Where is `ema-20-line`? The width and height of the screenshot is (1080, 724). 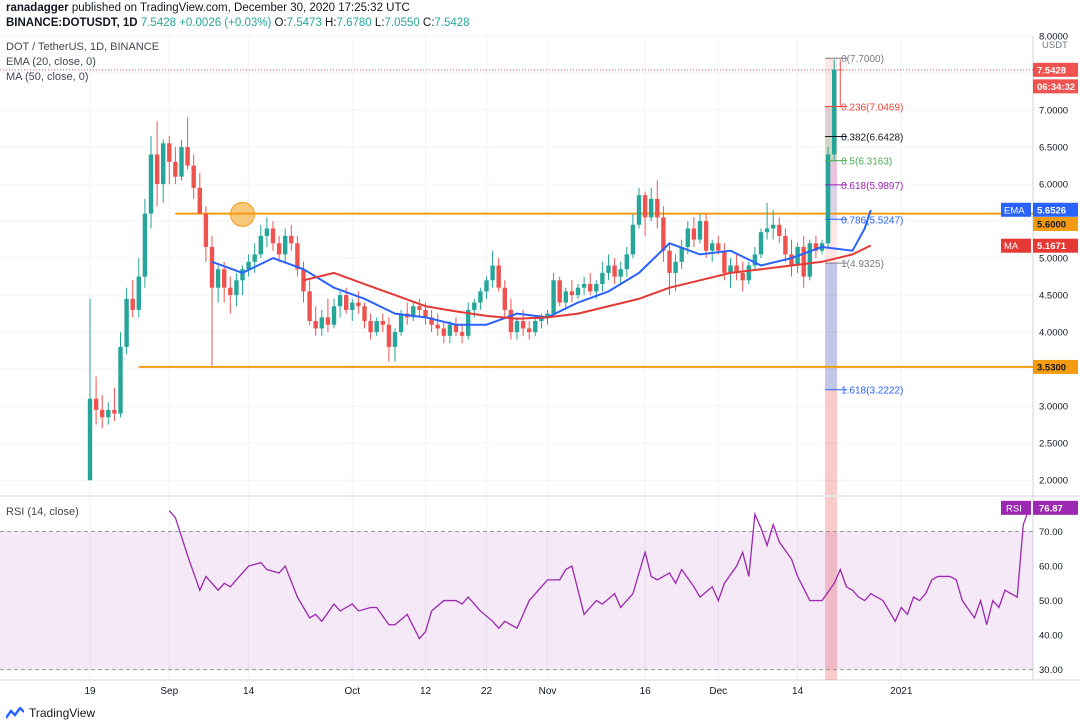
ema-20-line is located at coordinates (541, 267).